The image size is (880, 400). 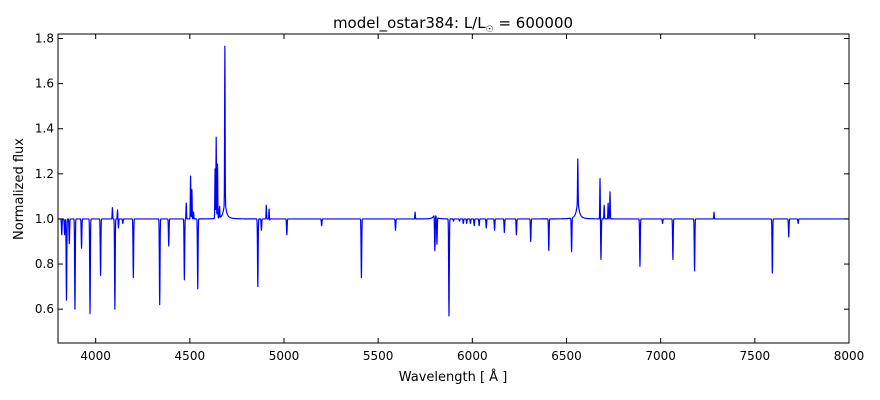 I want to click on y-tick-label: 0.8, so click(x=44, y=264).